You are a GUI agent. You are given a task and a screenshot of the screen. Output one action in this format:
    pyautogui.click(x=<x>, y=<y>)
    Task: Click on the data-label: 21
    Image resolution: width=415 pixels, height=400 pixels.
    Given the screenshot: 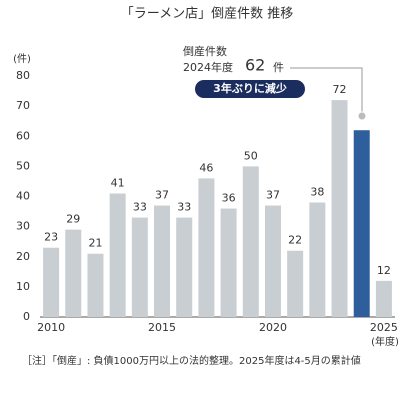 What is the action you would take?
    pyautogui.click(x=95, y=243)
    